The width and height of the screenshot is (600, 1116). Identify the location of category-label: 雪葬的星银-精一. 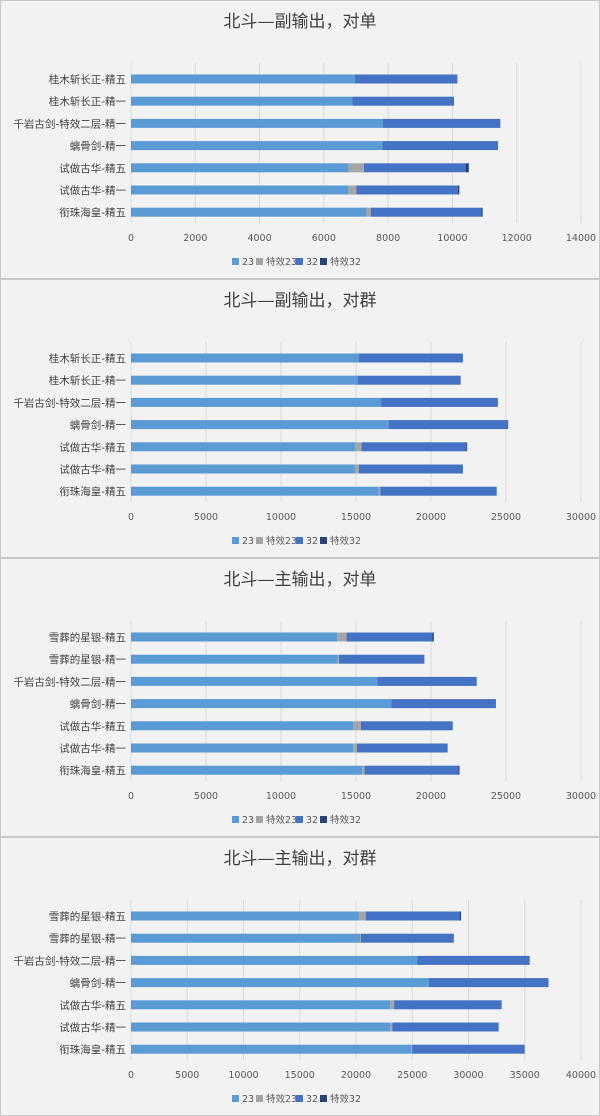
(88, 659).